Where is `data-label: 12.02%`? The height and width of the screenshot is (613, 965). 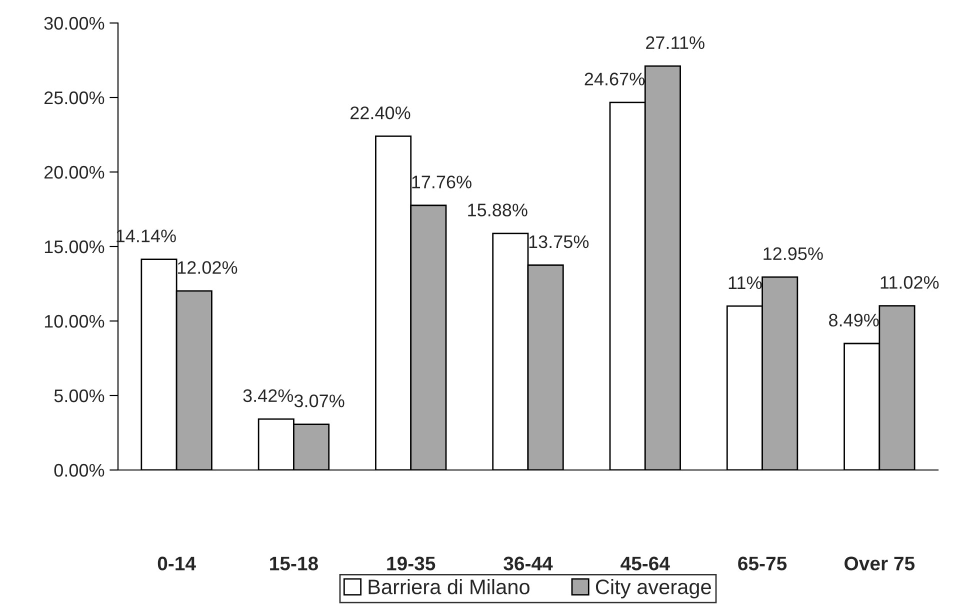 data-label: 12.02% is located at coordinates (208, 267).